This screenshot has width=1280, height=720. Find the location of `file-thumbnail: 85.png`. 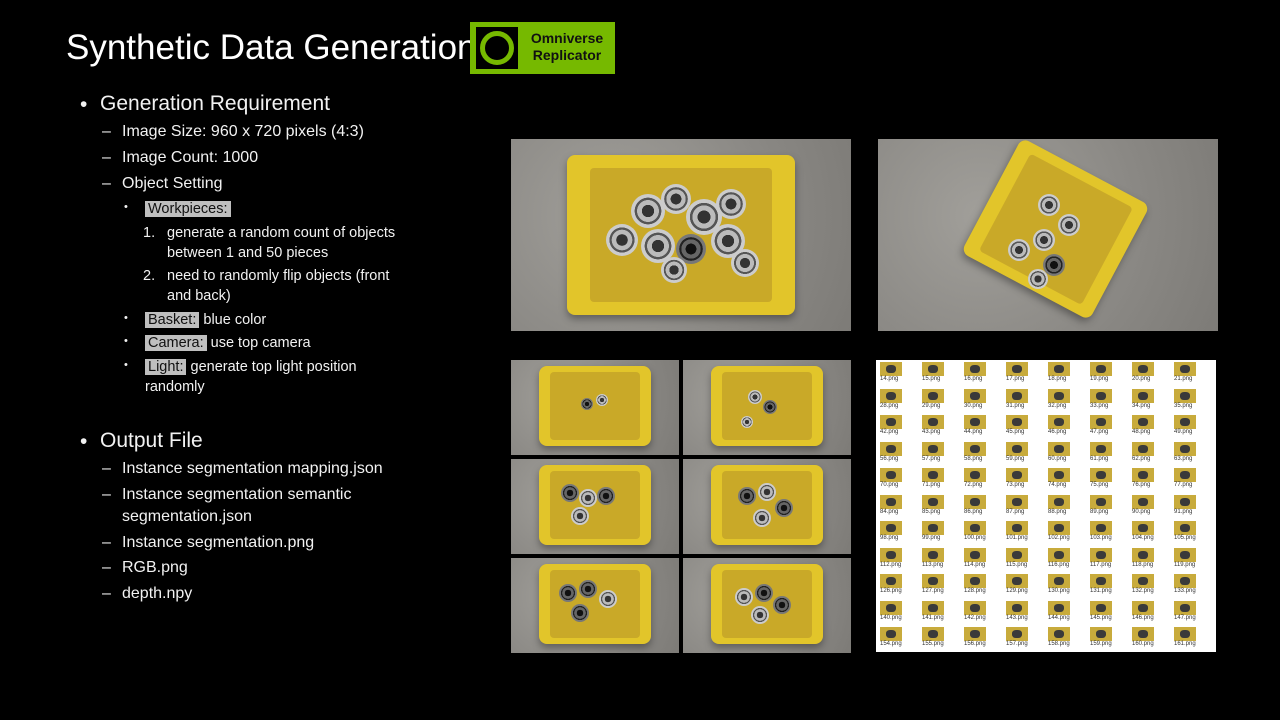

file-thumbnail: 85.png is located at coordinates (933, 504).